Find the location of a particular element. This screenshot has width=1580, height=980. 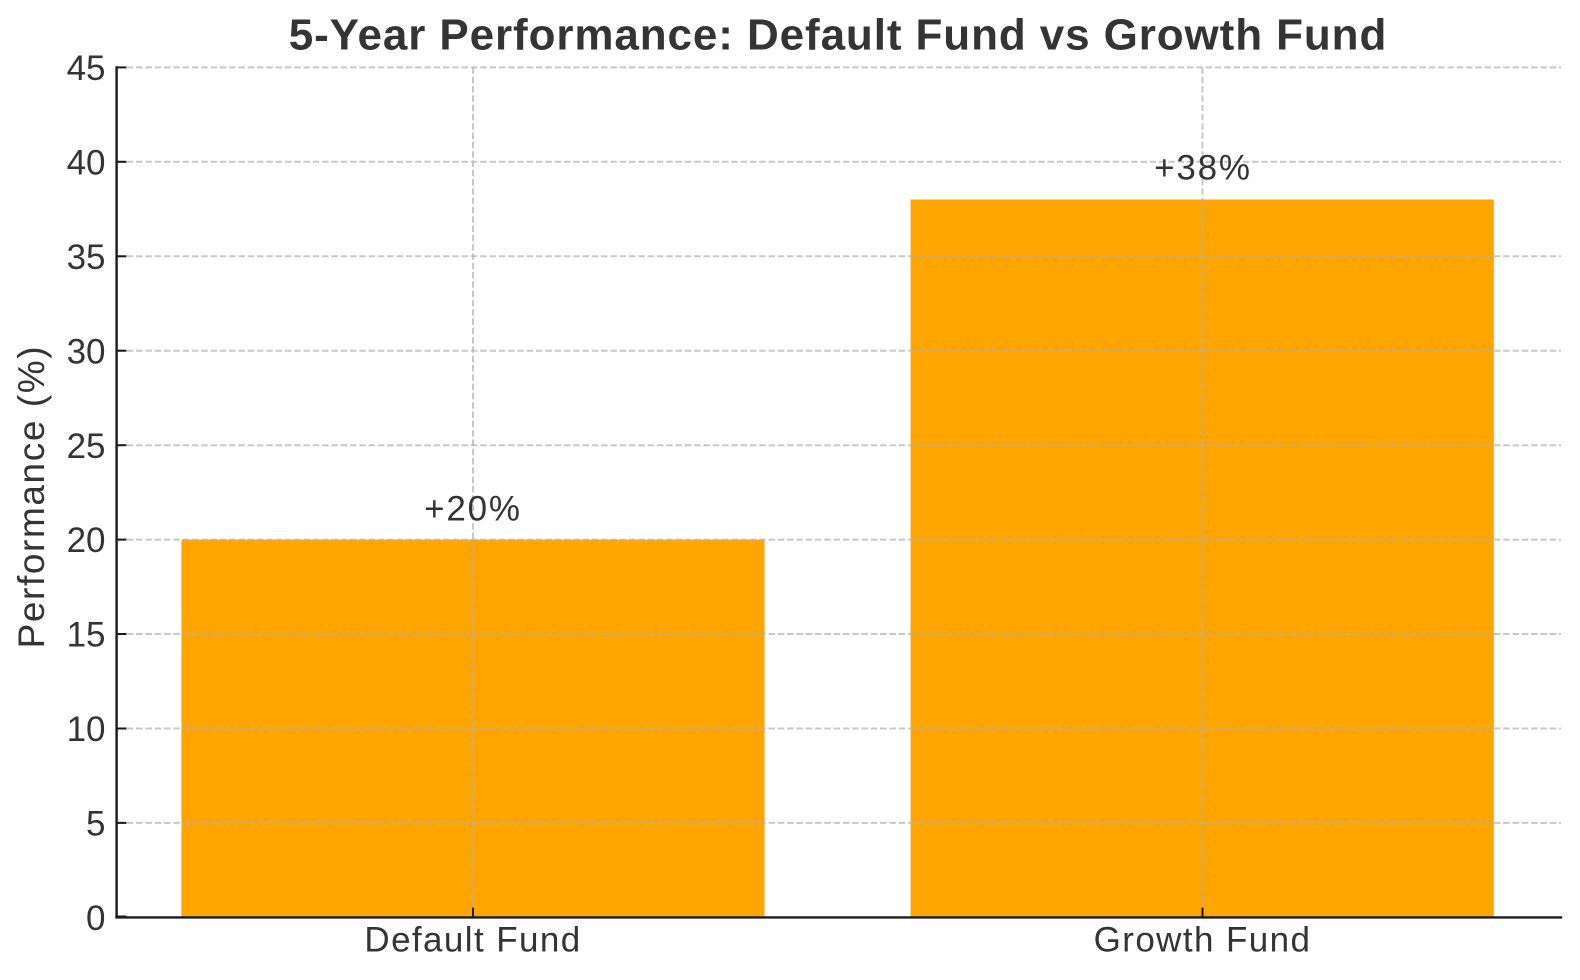

svg-text: 5 is located at coordinates (95, 824).